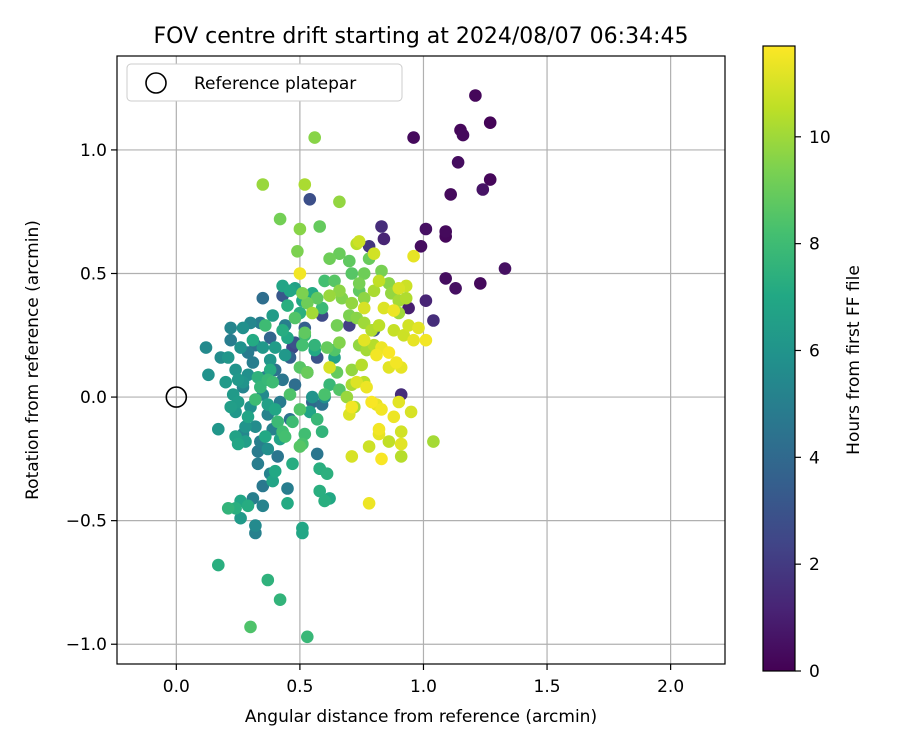 The image size is (900, 750). Describe the element at coordinates (814, 672) in the screenshot. I see `colorbar-tick-label: 0` at that location.